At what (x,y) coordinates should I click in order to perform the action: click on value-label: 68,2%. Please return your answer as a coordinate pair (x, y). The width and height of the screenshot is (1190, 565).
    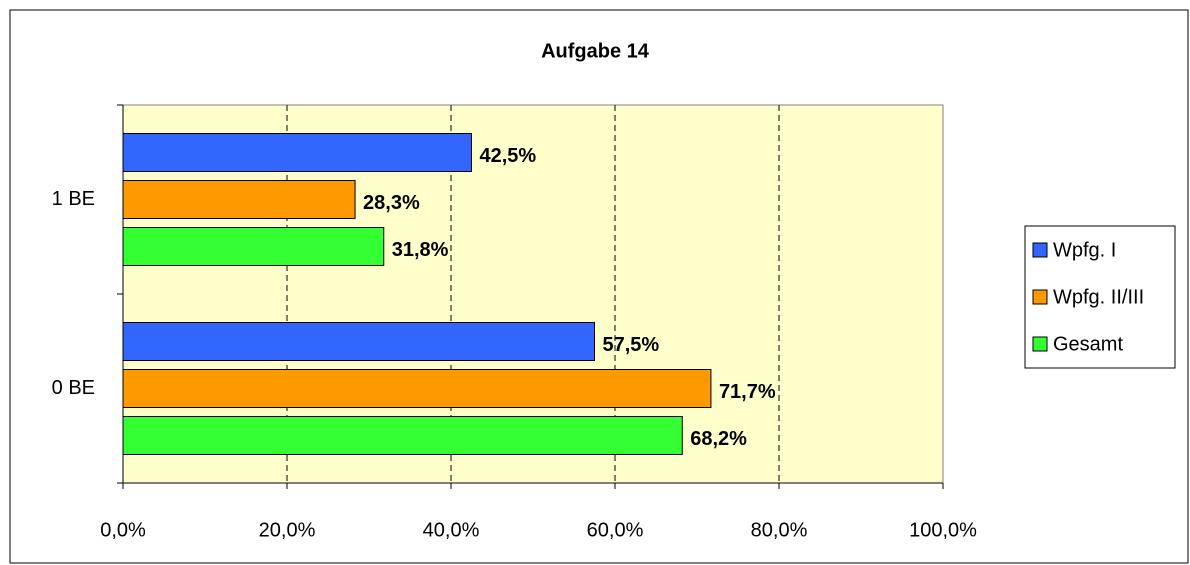
    Looking at the image, I should click on (718, 439).